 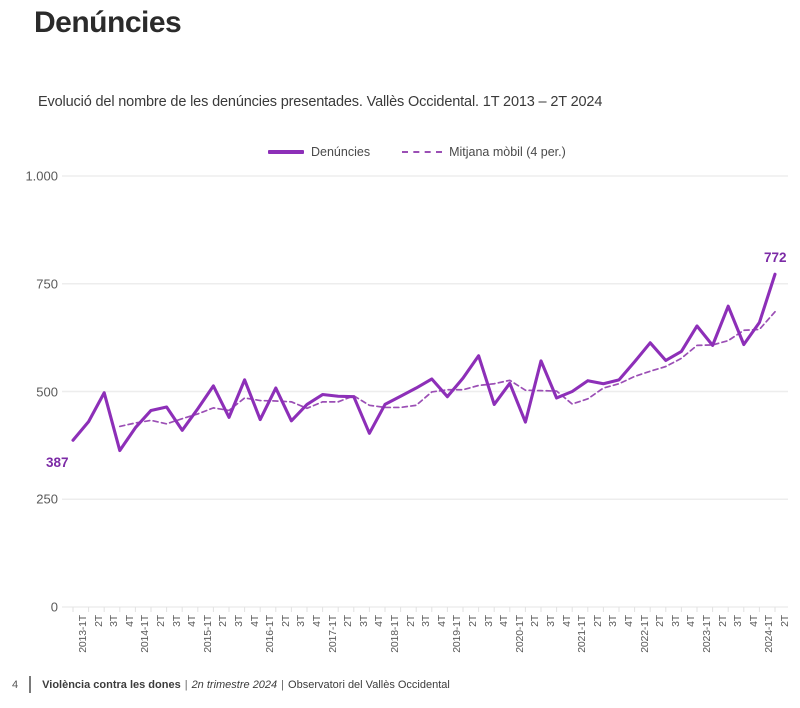 What do you see at coordinates (47, 391) in the screenshot?
I see `y-axis-tick-label: 500` at bounding box center [47, 391].